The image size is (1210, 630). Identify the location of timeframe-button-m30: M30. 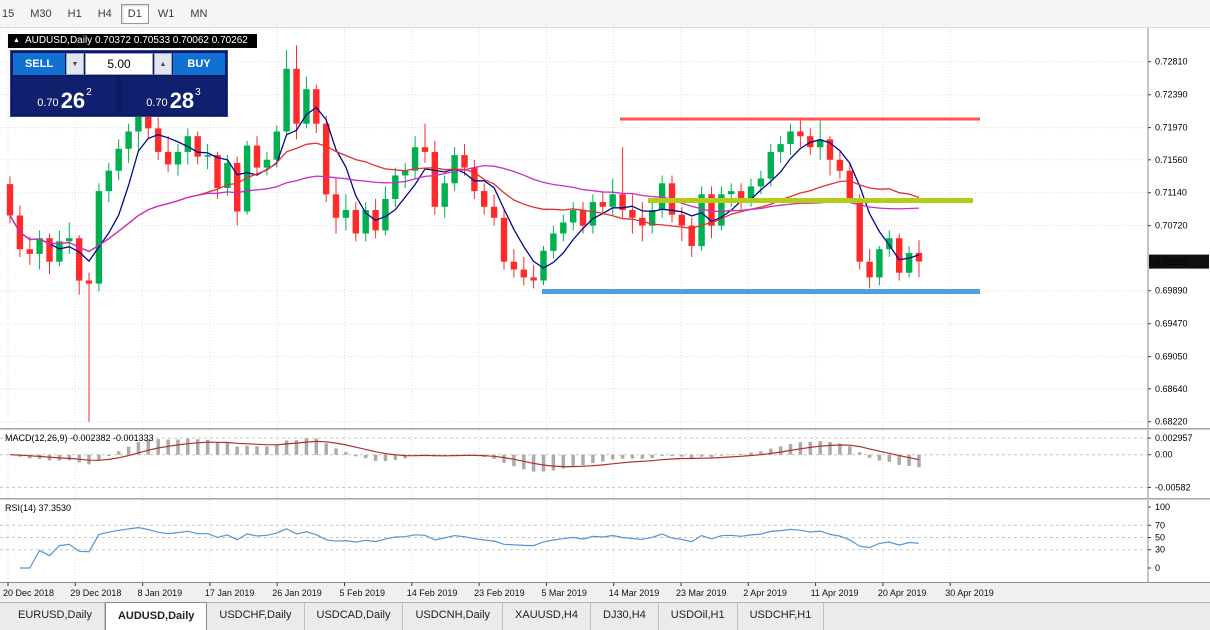
(41, 13).